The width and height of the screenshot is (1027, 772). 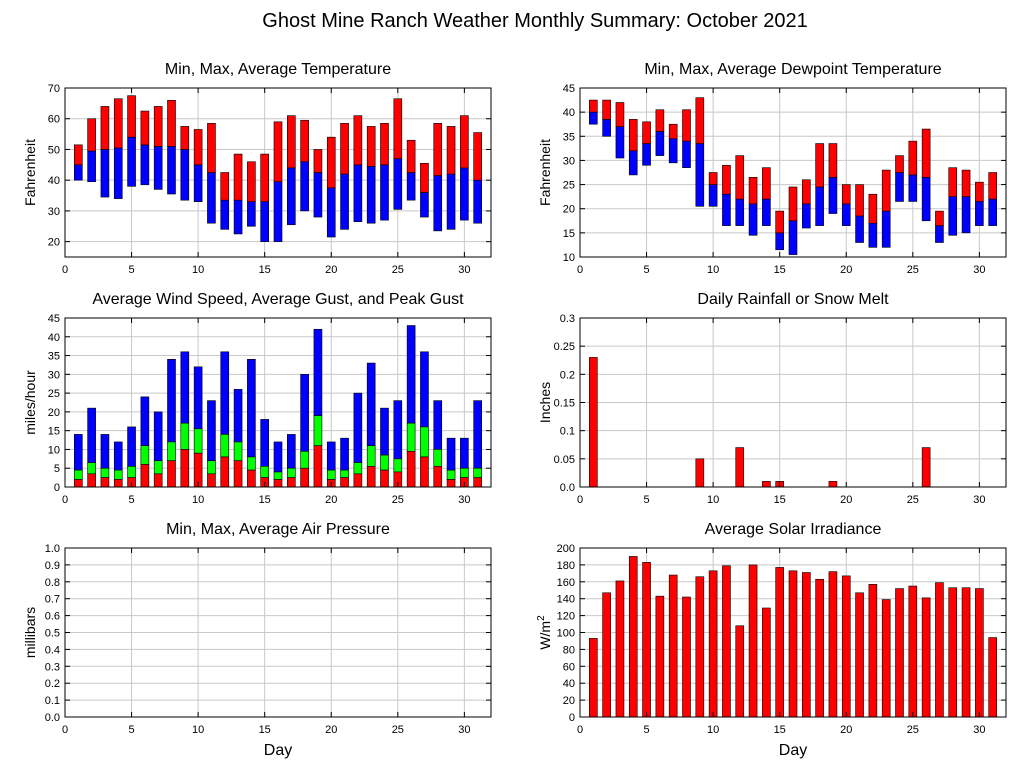 What do you see at coordinates (569, 137) in the screenshot?
I see `y-tick-label: 35` at bounding box center [569, 137].